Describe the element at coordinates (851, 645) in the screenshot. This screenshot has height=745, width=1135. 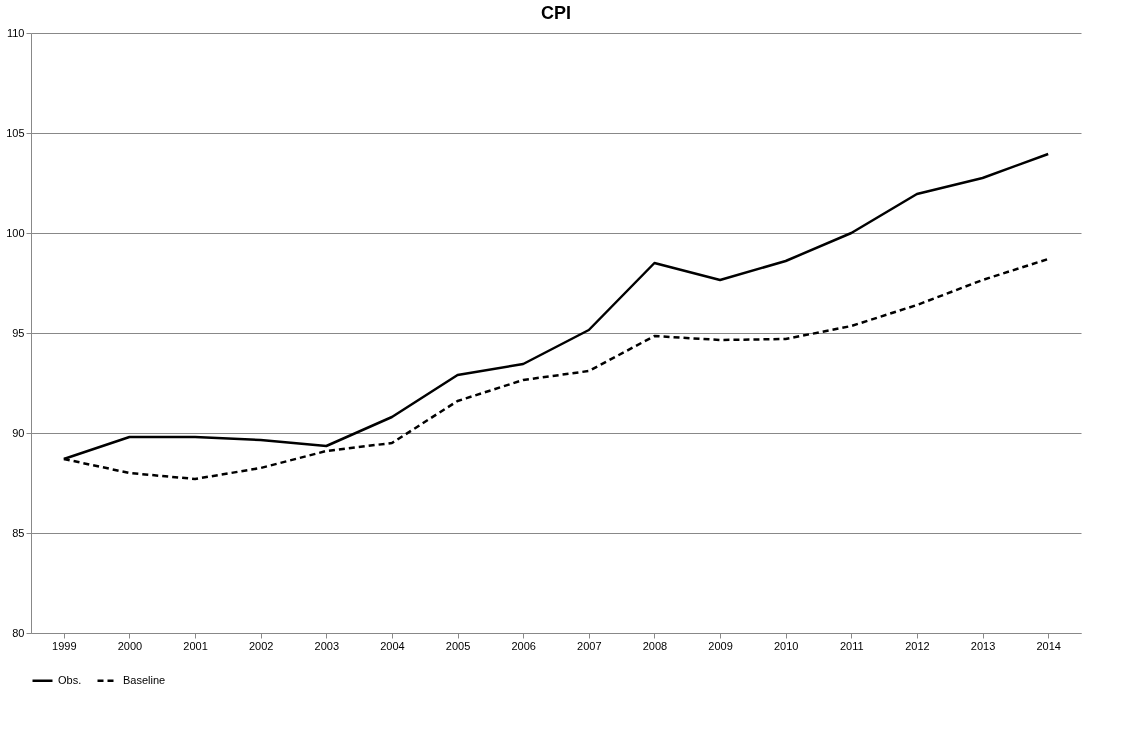
I see `x-tick-label: 2011` at that location.